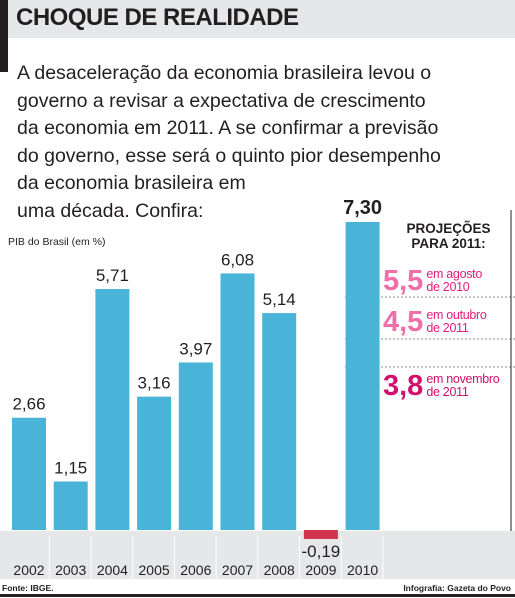  I want to click on projection-label-line: de 2010, so click(448, 287).